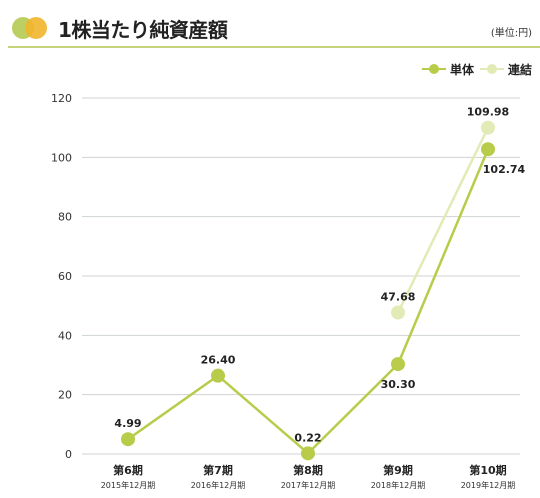 This screenshot has height=498, width=540. I want to click on series-line-consolidated, so click(443, 220).